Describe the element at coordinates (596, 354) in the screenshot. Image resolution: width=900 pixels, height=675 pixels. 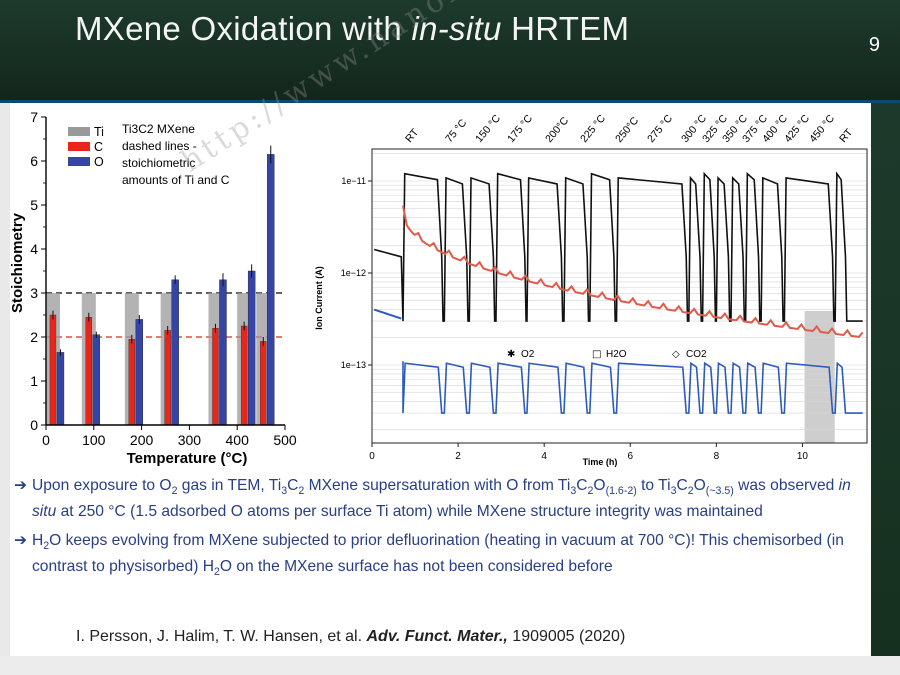
I see `legend-symbol: □` at that location.